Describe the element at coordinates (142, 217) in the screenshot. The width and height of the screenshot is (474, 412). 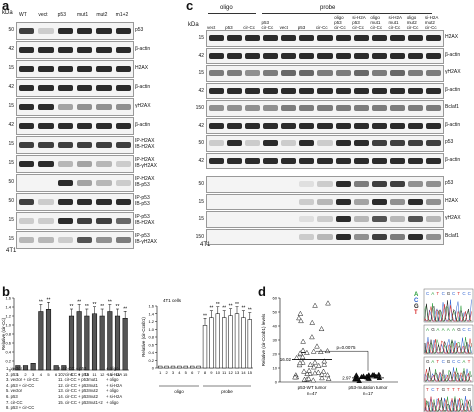
I see `panel-a-row-label: IP-p53` at that location.